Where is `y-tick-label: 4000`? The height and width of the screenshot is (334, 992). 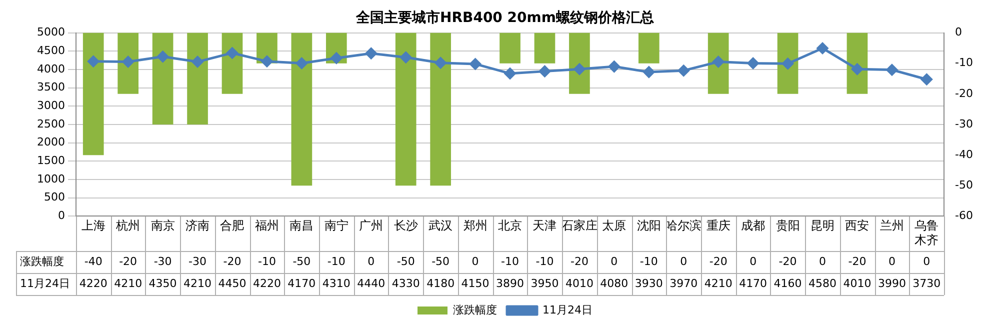 y-tick-label: 4000 is located at coordinates (50, 69).